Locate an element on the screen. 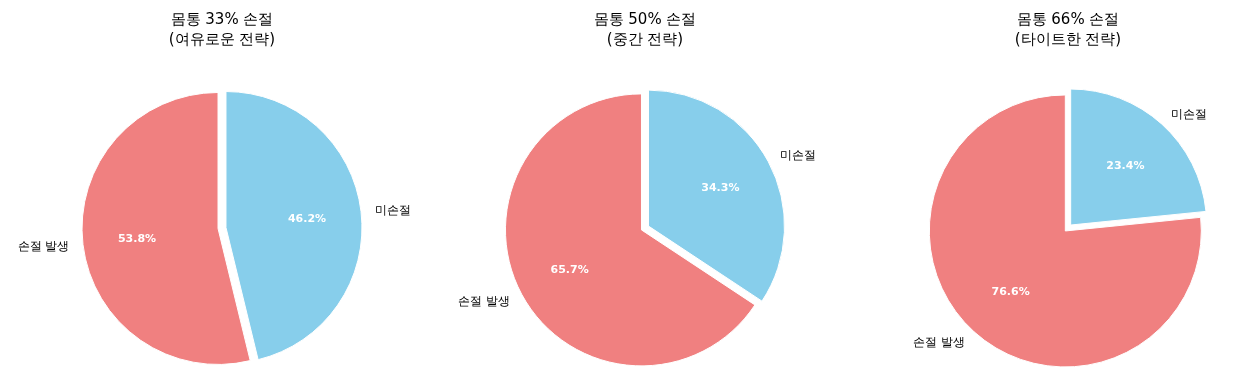  chart-title: 몸통 66% 손절 is located at coordinates (1068, 19).